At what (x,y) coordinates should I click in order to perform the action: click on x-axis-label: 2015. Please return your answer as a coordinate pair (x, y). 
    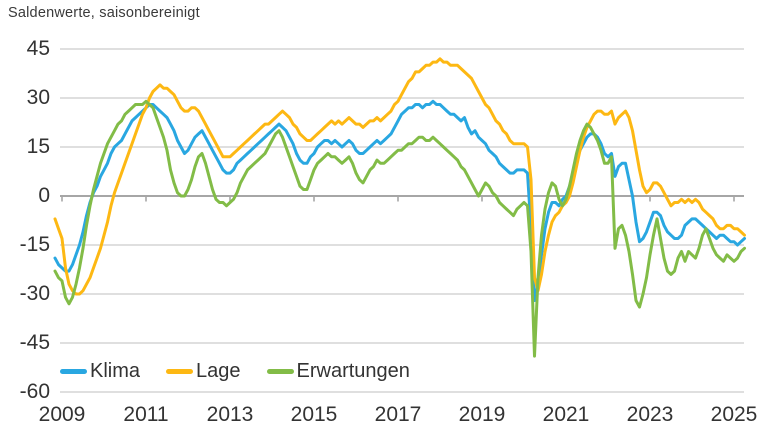
    Looking at the image, I should click on (314, 414).